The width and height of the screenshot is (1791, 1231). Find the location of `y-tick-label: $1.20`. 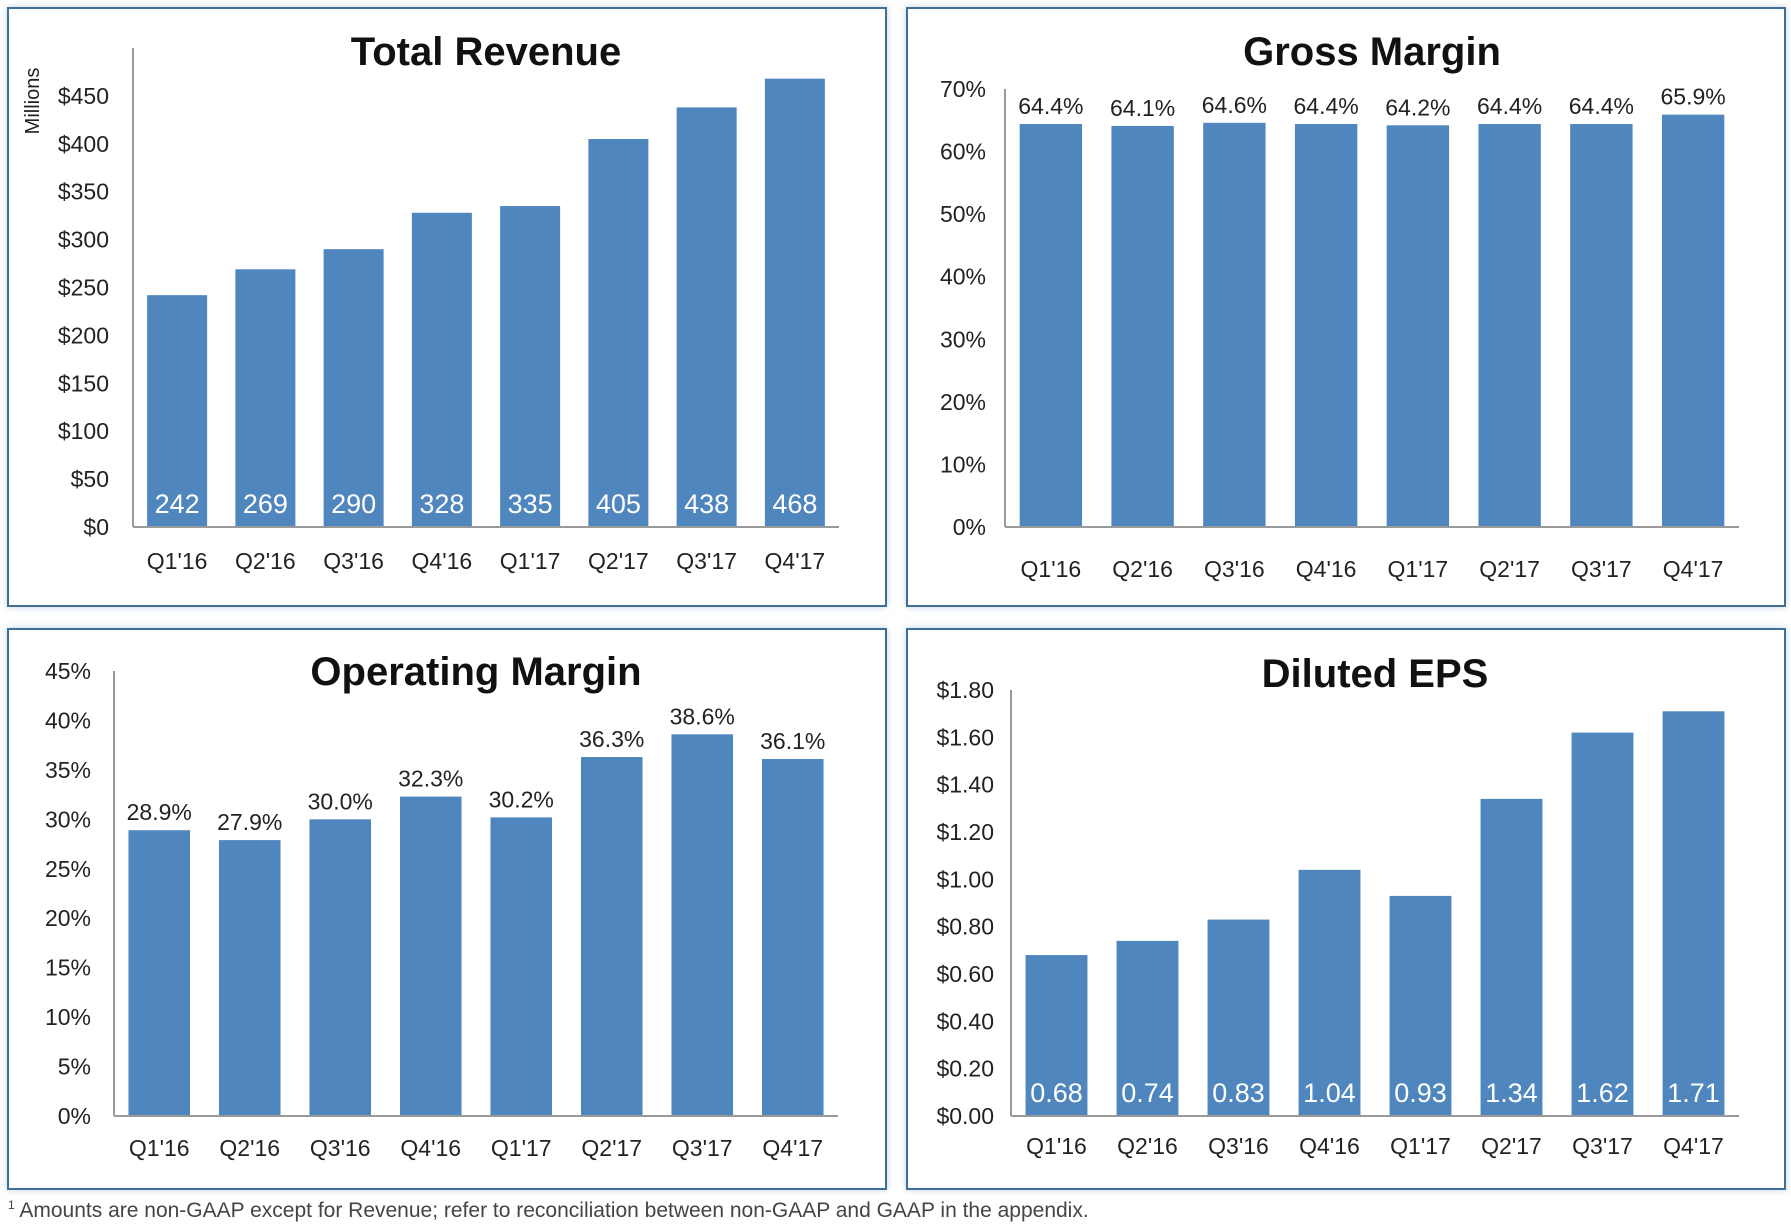

y-tick-label: $1.20 is located at coordinates (965, 832).